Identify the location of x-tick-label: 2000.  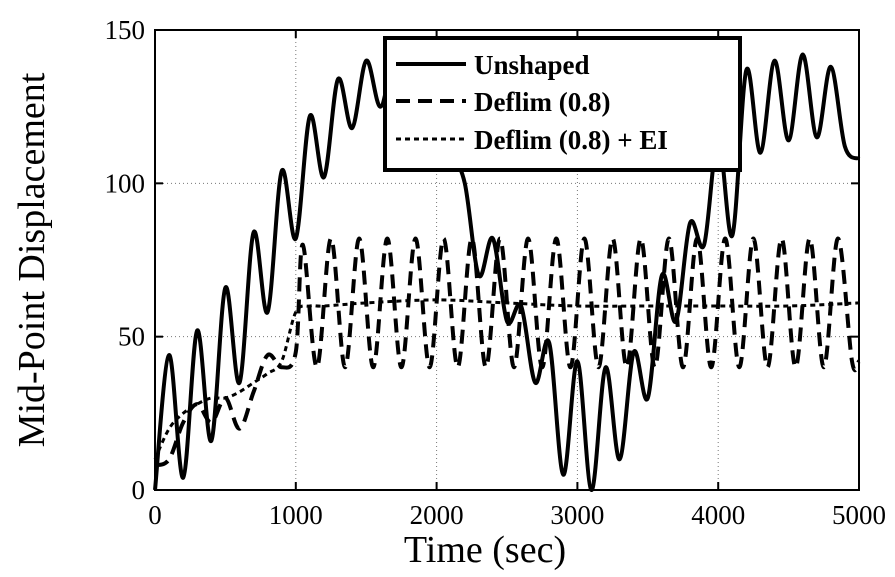
(437, 515).